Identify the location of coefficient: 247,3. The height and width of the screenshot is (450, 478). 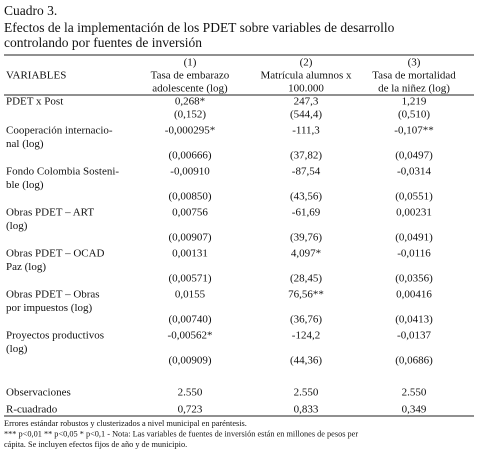
(306, 102).